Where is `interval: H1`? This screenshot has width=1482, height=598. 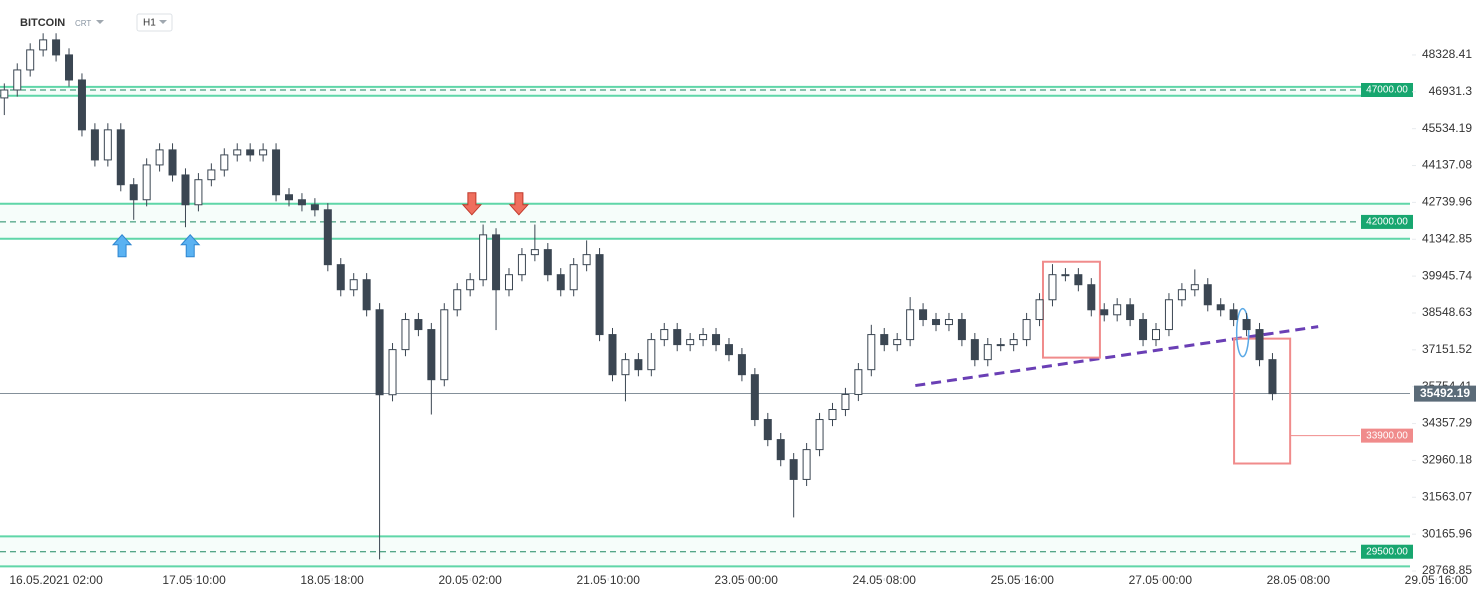
interval: H1 is located at coordinates (149, 23).